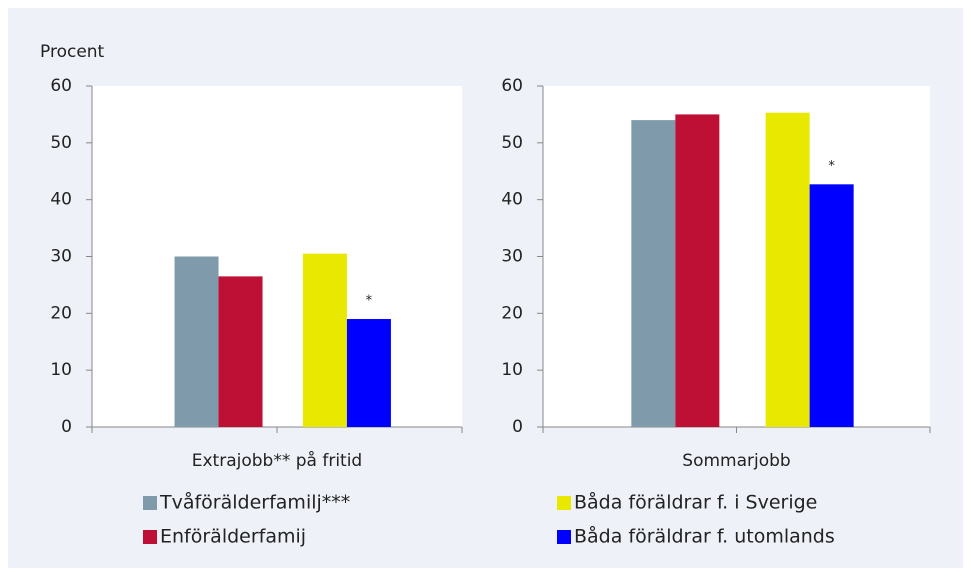  I want to click on y-axis-label: Procent, so click(72, 52).